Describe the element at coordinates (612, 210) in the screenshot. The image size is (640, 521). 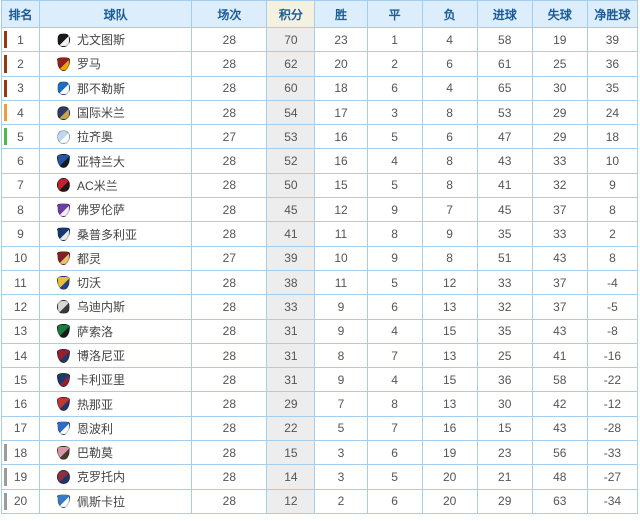
I see `gd-cell: 8` at that location.